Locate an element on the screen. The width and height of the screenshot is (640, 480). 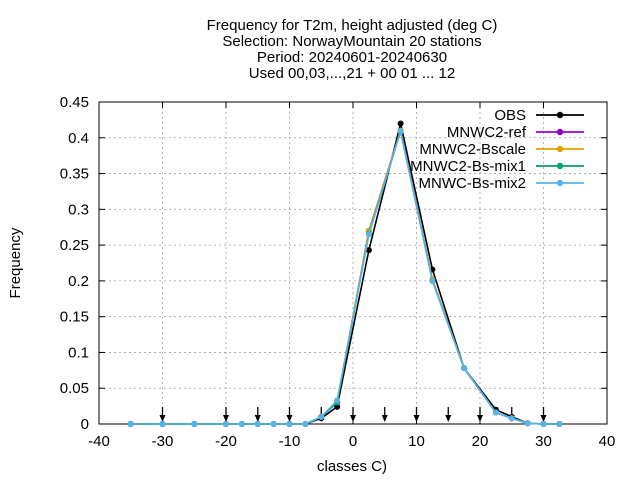
x-tick-label: 0 is located at coordinates (353, 441).